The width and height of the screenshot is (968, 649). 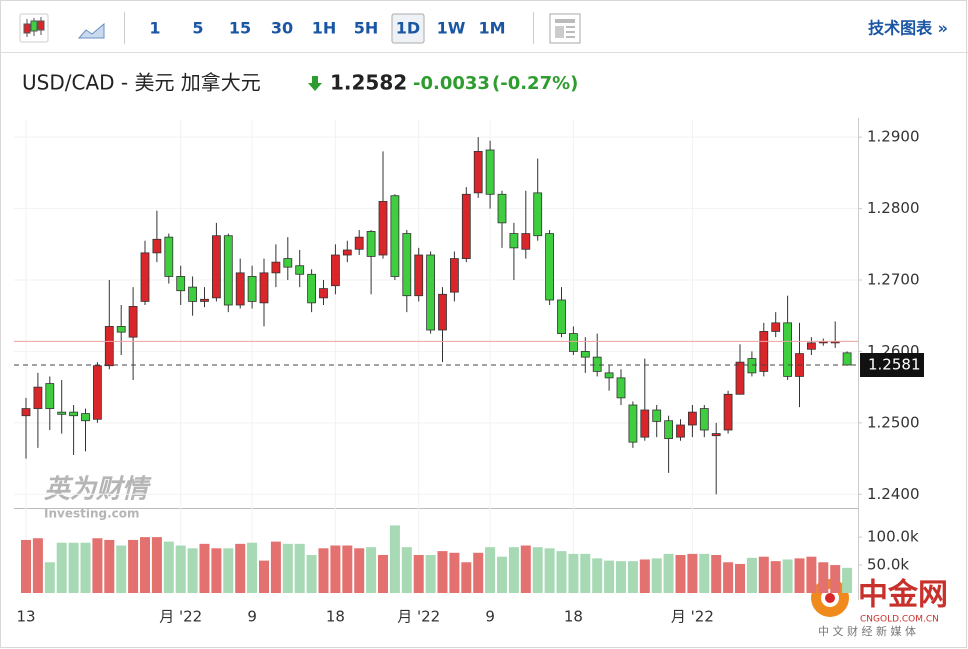 What do you see at coordinates (34, 28) in the screenshot?
I see `candle-icon` at bounding box center [34, 28].